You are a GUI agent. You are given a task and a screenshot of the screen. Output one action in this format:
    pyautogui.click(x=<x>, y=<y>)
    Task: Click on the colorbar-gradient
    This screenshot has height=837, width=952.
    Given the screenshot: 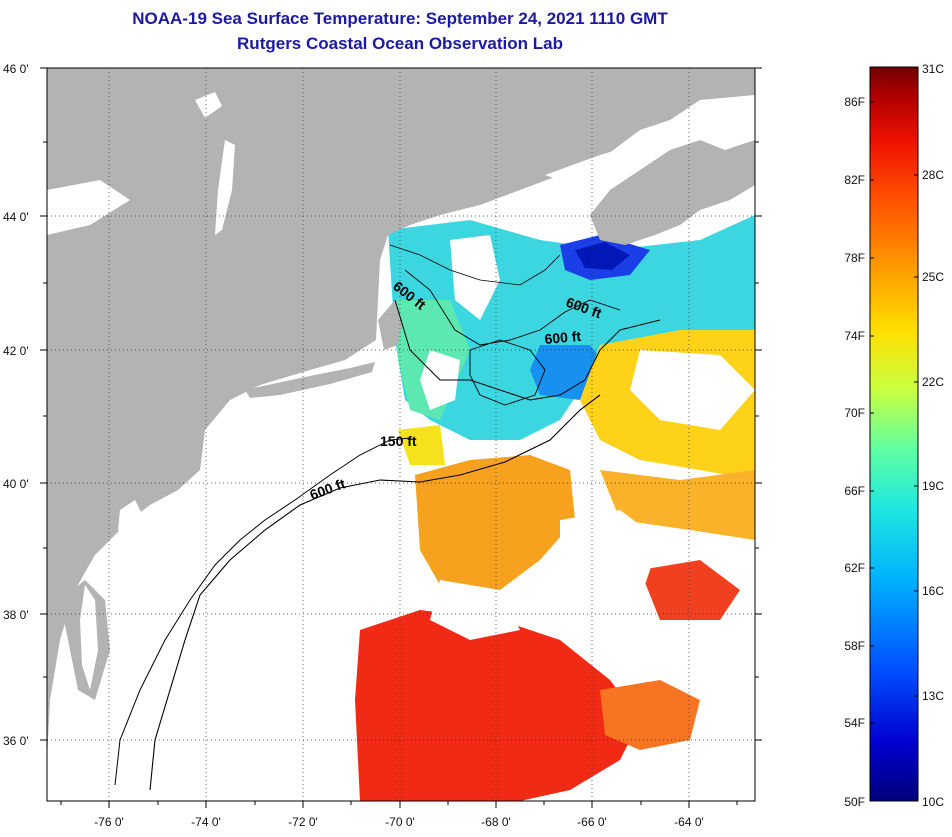 What is the action you would take?
    pyautogui.click(x=894, y=434)
    